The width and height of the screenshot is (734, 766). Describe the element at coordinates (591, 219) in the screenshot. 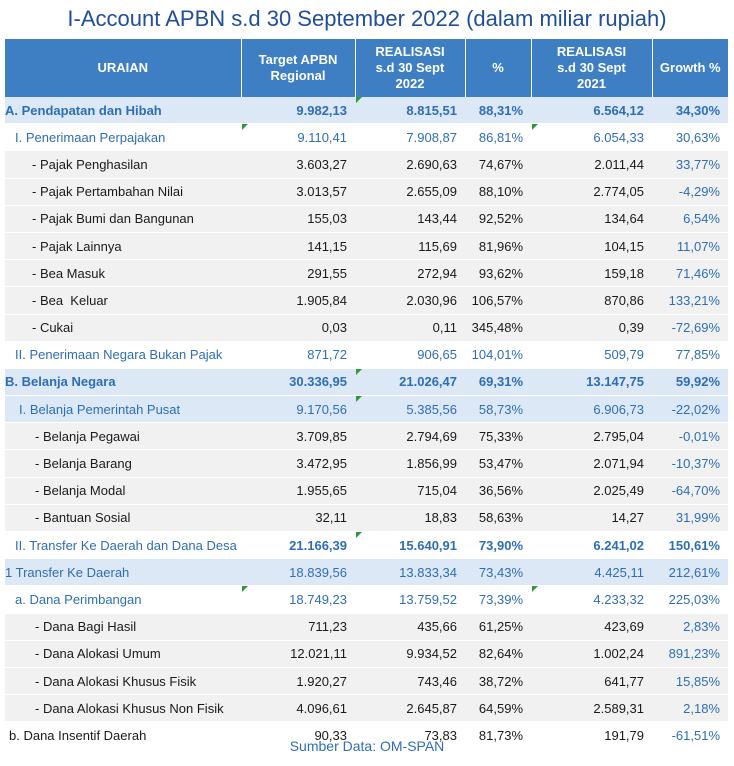

I see `row-real2021: 134,64` at that location.